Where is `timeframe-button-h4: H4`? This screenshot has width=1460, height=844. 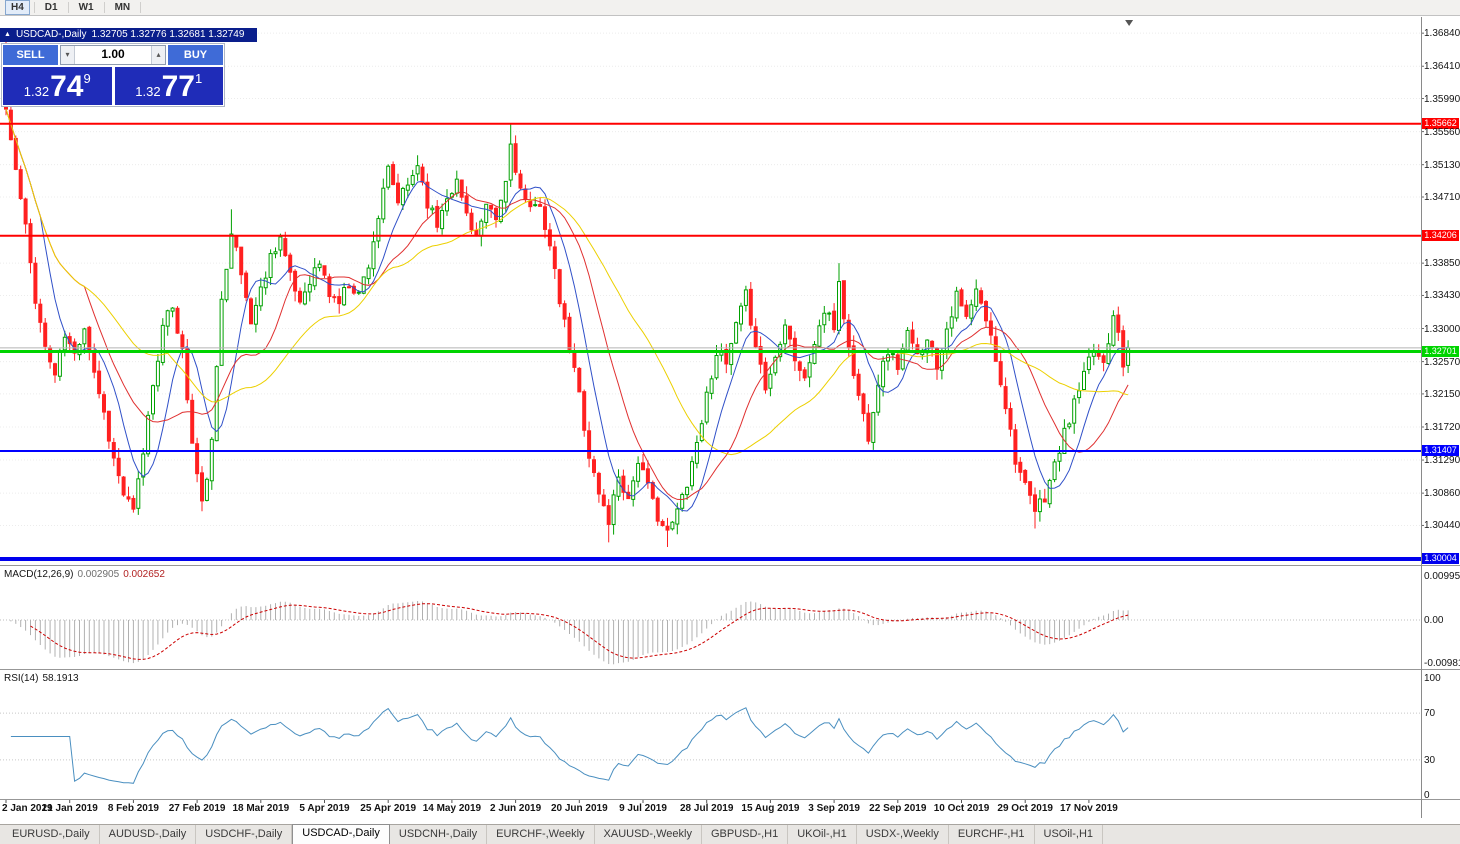 timeframe-button-h4: H4 is located at coordinates (17, 7).